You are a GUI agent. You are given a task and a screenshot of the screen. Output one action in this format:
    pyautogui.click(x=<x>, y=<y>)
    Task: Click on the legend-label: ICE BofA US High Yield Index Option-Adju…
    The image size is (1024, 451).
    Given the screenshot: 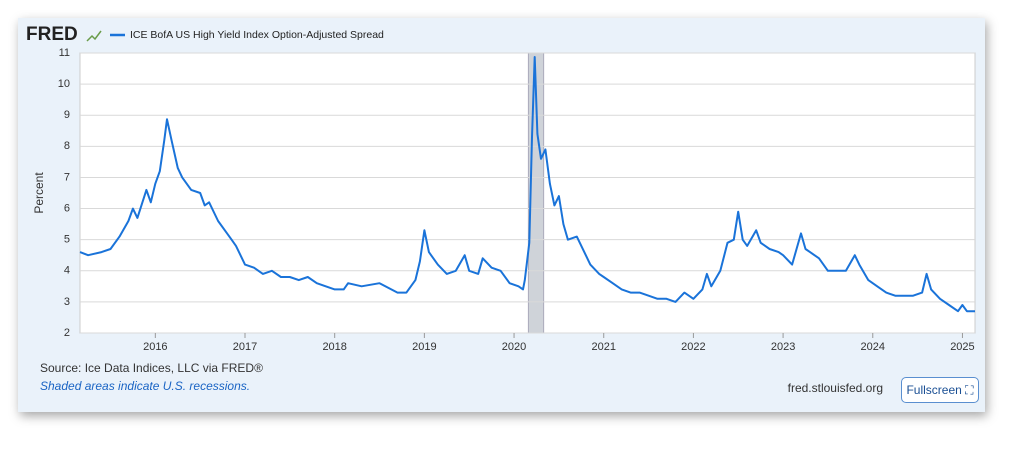 What is the action you would take?
    pyautogui.click(x=257, y=35)
    